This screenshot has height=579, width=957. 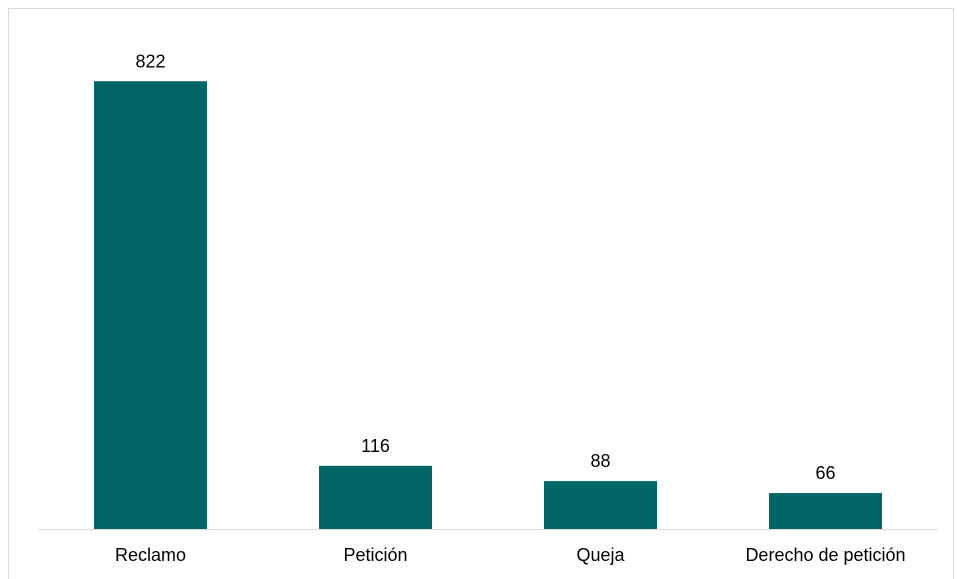 What do you see at coordinates (825, 555) in the screenshot?
I see `x-tick-label-4: Derecho de petición` at bounding box center [825, 555].